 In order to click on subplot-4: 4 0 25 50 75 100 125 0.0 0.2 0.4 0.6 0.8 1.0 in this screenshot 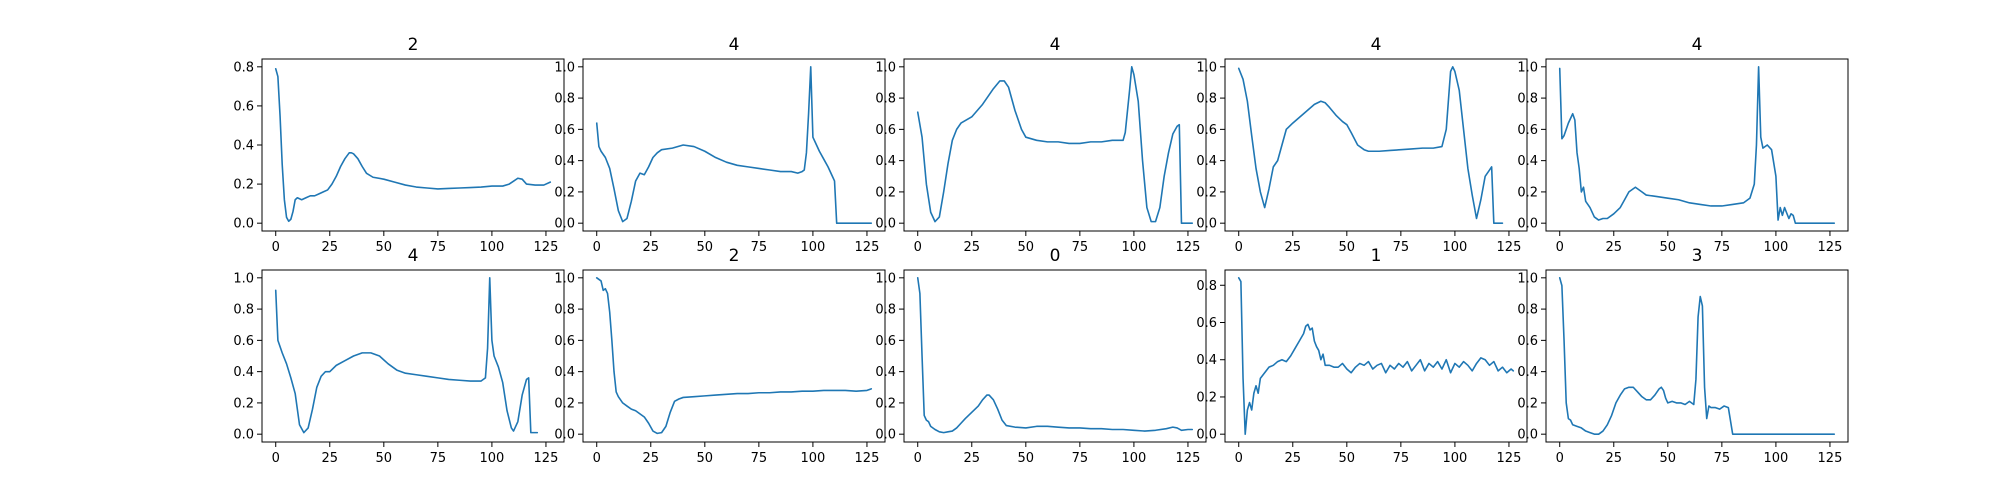, I will do `click(1362, 145)`.